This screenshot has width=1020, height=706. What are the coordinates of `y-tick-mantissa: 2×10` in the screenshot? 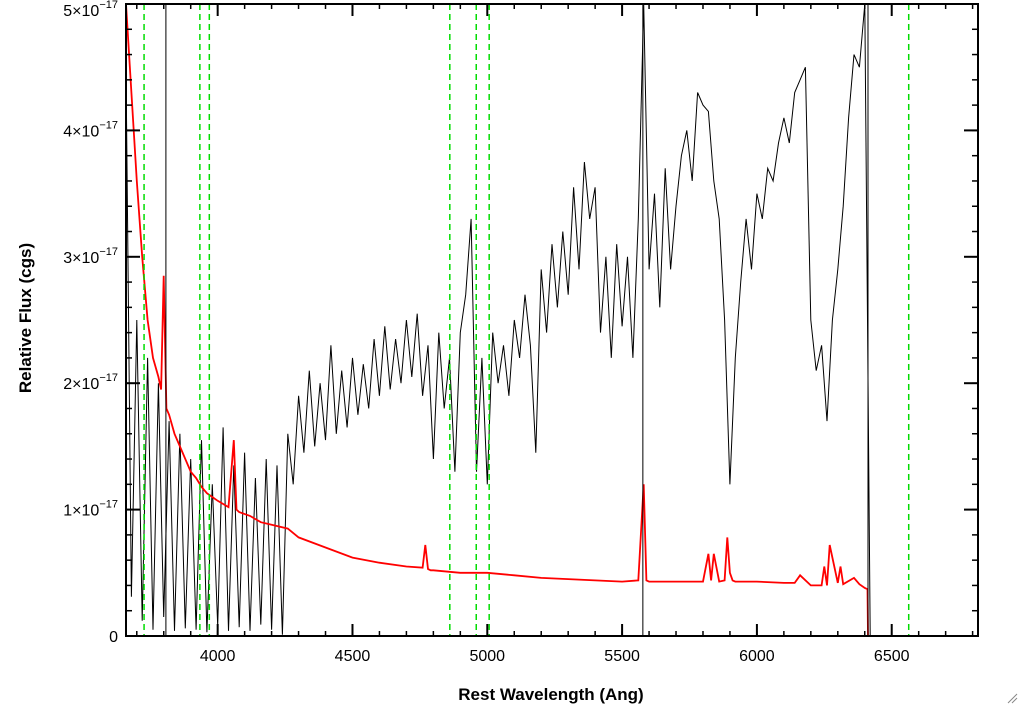 It's located at (81, 384).